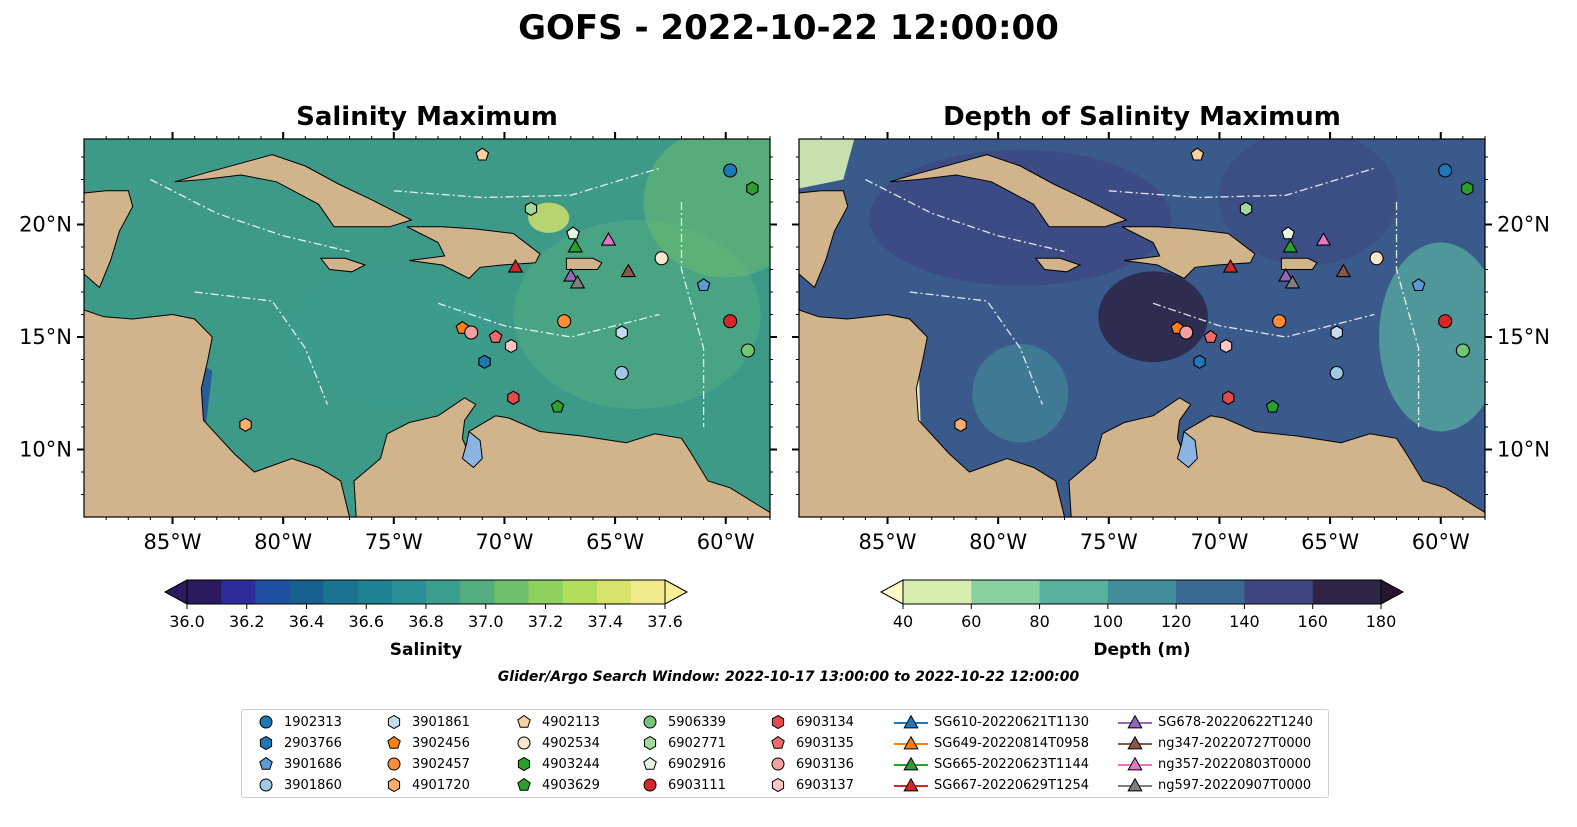 Image resolution: width=1577 pixels, height=827 pixels. What do you see at coordinates (1441, 542) in the screenshot?
I see `right-lon-label: 60°W` at bounding box center [1441, 542].